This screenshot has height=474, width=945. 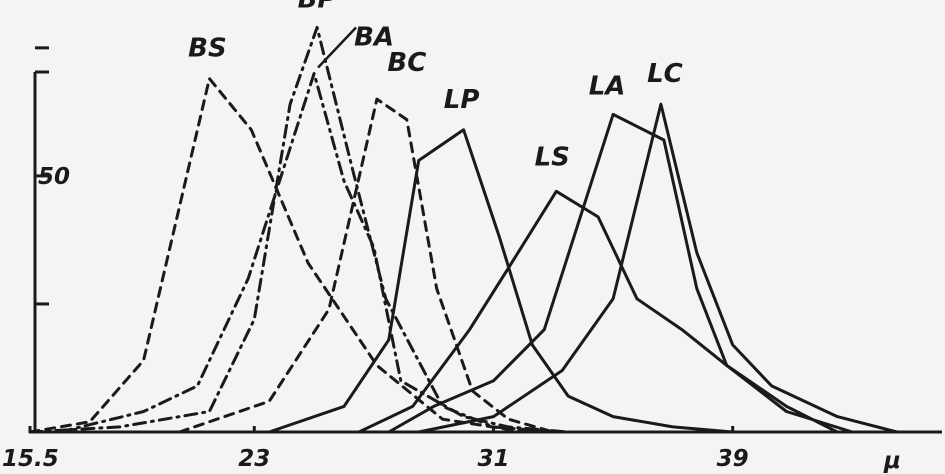 I want to click on series-leader-ba, so click(x=337, y=47).